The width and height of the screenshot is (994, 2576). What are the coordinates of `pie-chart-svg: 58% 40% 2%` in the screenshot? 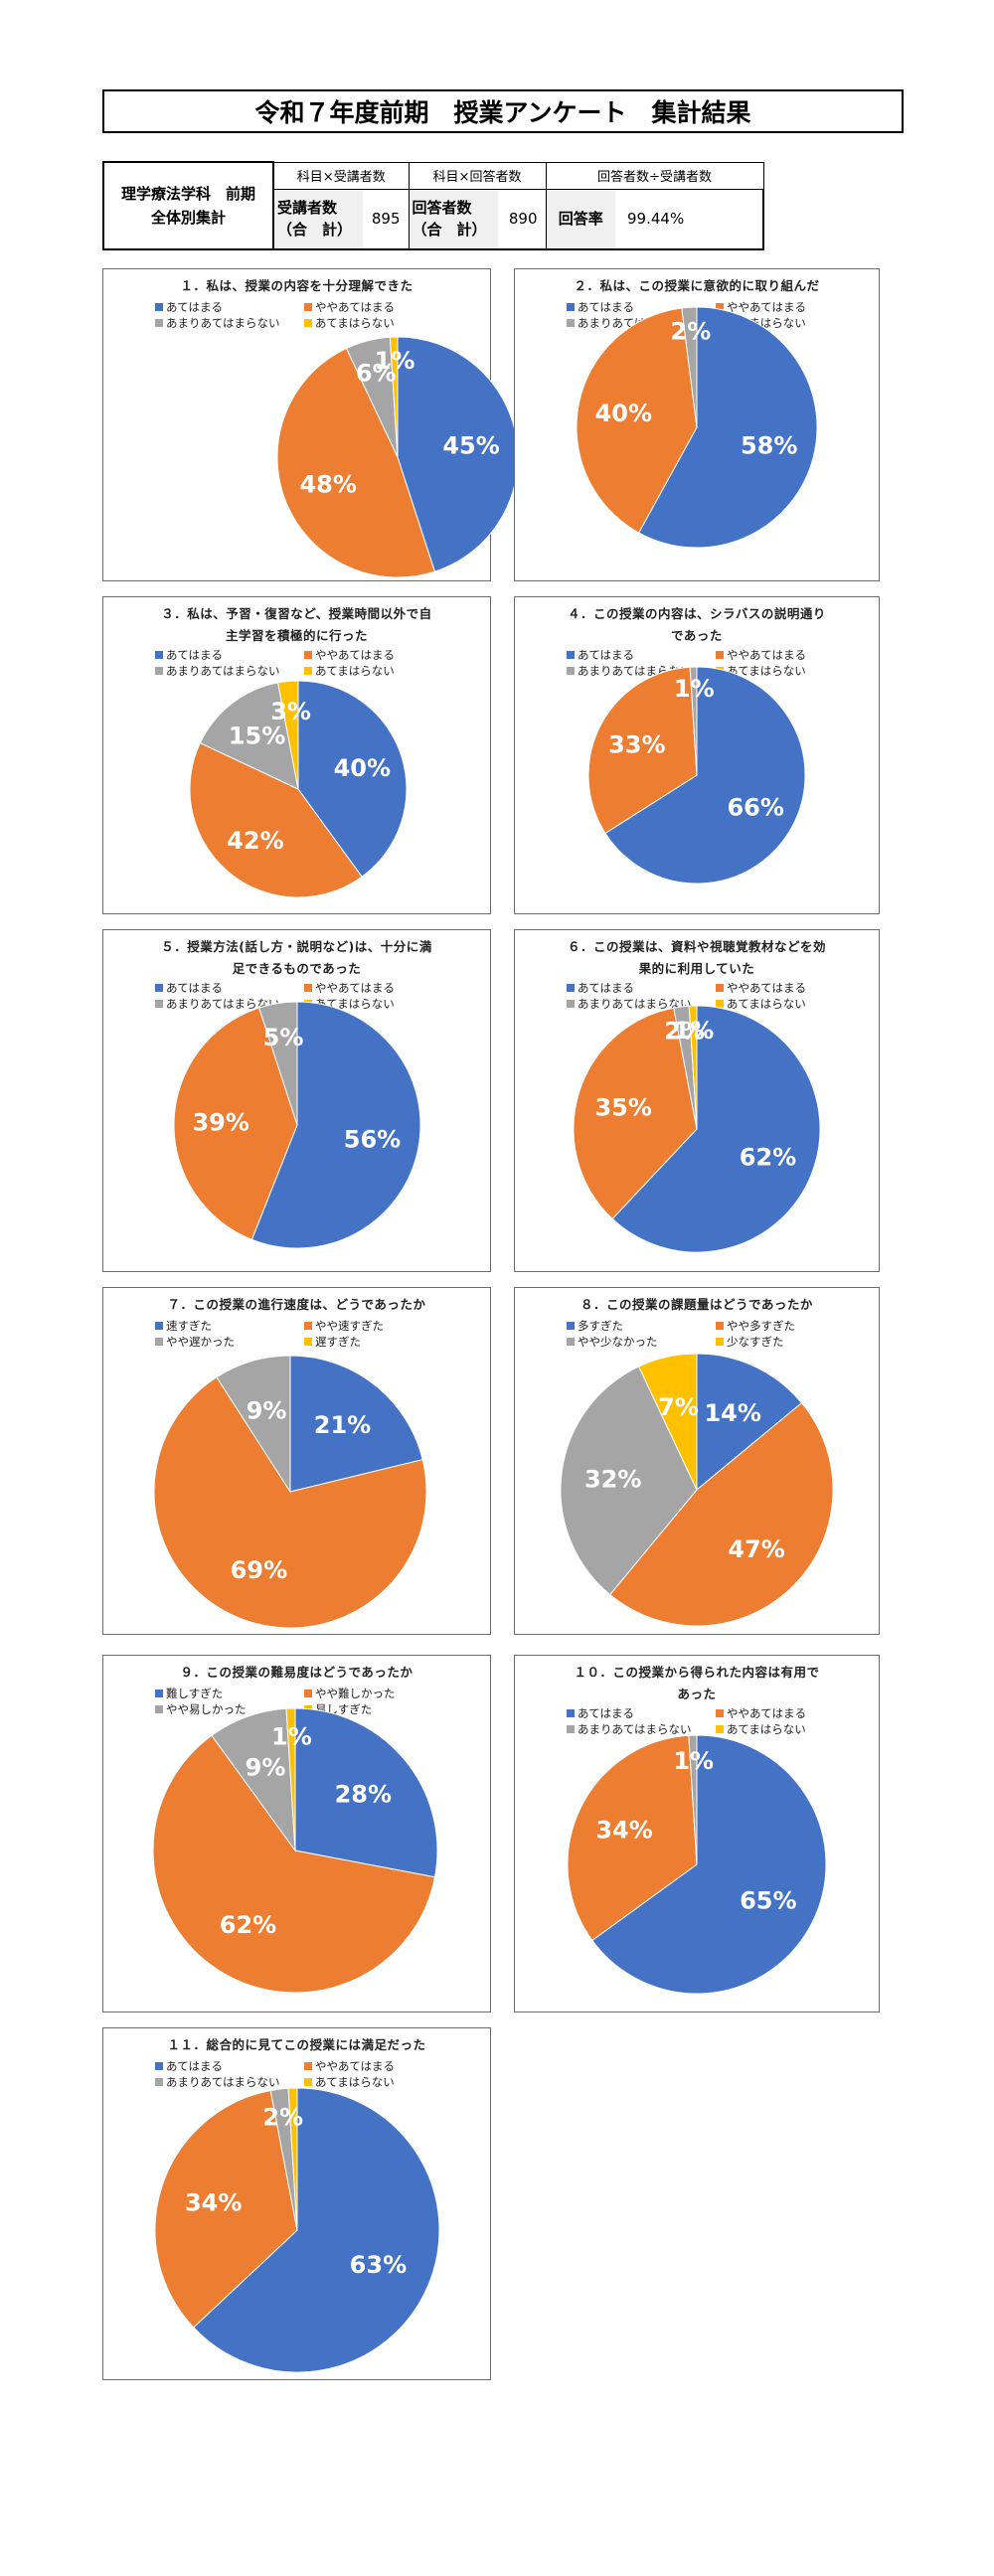 It's located at (697, 427).